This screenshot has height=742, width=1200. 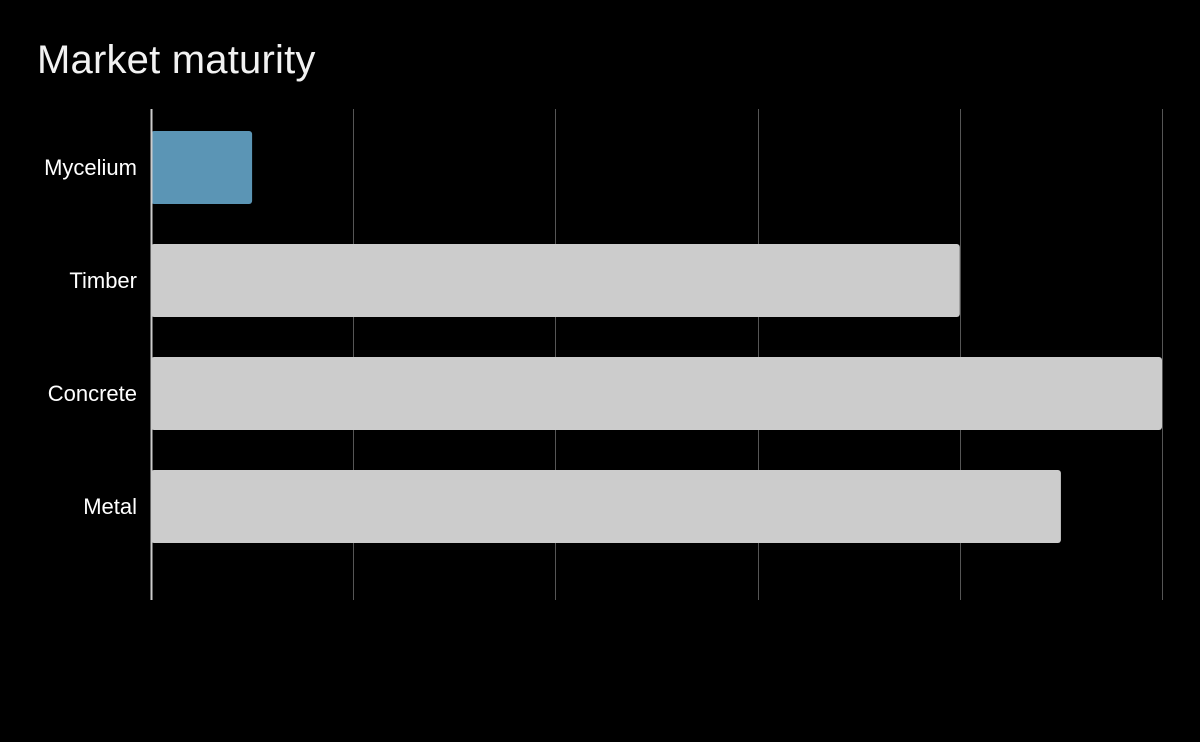 What do you see at coordinates (176, 60) in the screenshot?
I see `chart-title: Market maturity` at bounding box center [176, 60].